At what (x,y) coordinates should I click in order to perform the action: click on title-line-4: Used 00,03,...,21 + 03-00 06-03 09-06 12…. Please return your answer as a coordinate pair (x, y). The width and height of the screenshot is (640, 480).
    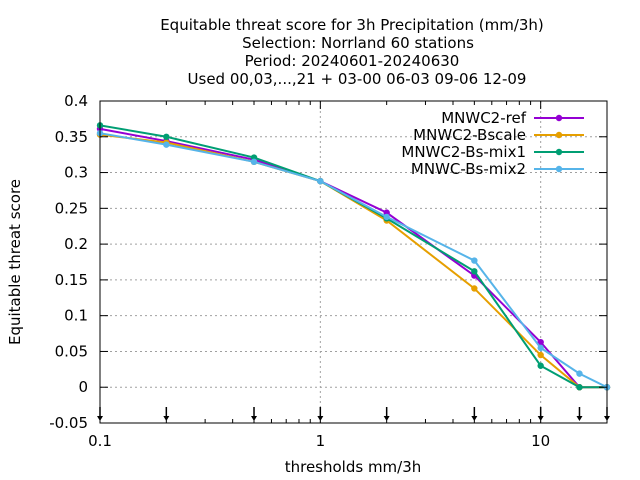
    Looking at the image, I should click on (357, 79).